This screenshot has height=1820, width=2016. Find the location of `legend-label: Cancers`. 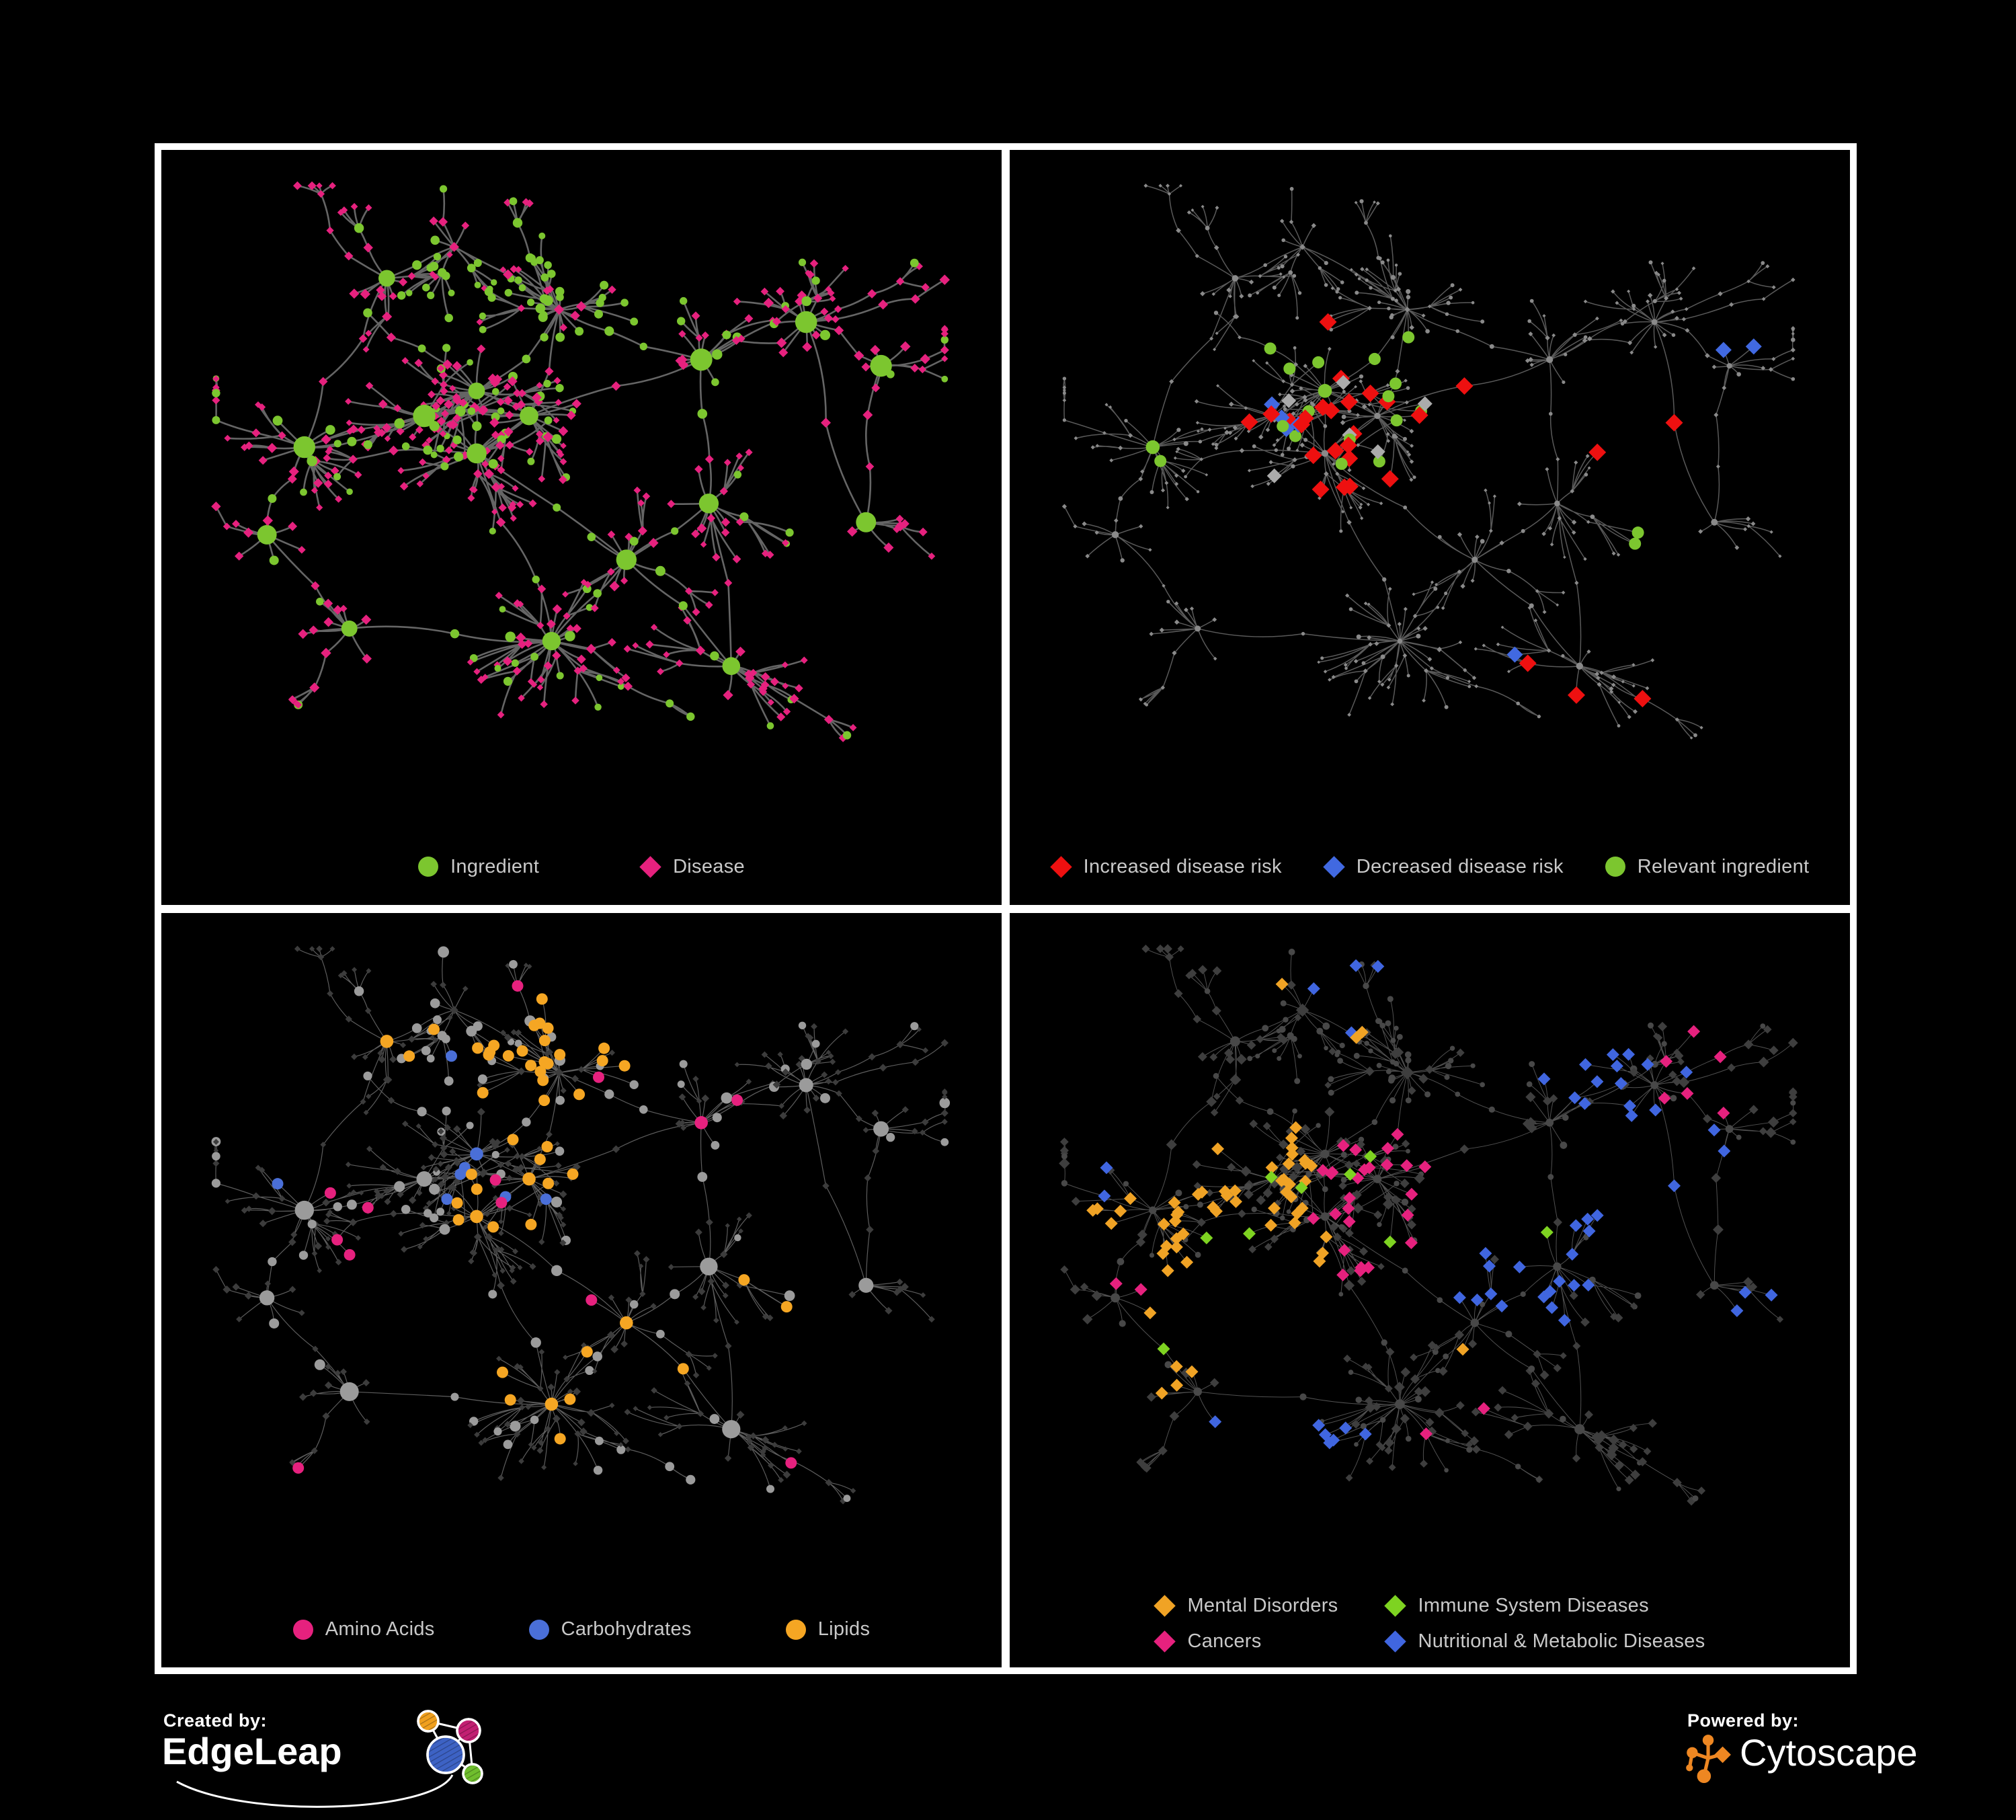

legend-label: Cancers is located at coordinates (1224, 1641).